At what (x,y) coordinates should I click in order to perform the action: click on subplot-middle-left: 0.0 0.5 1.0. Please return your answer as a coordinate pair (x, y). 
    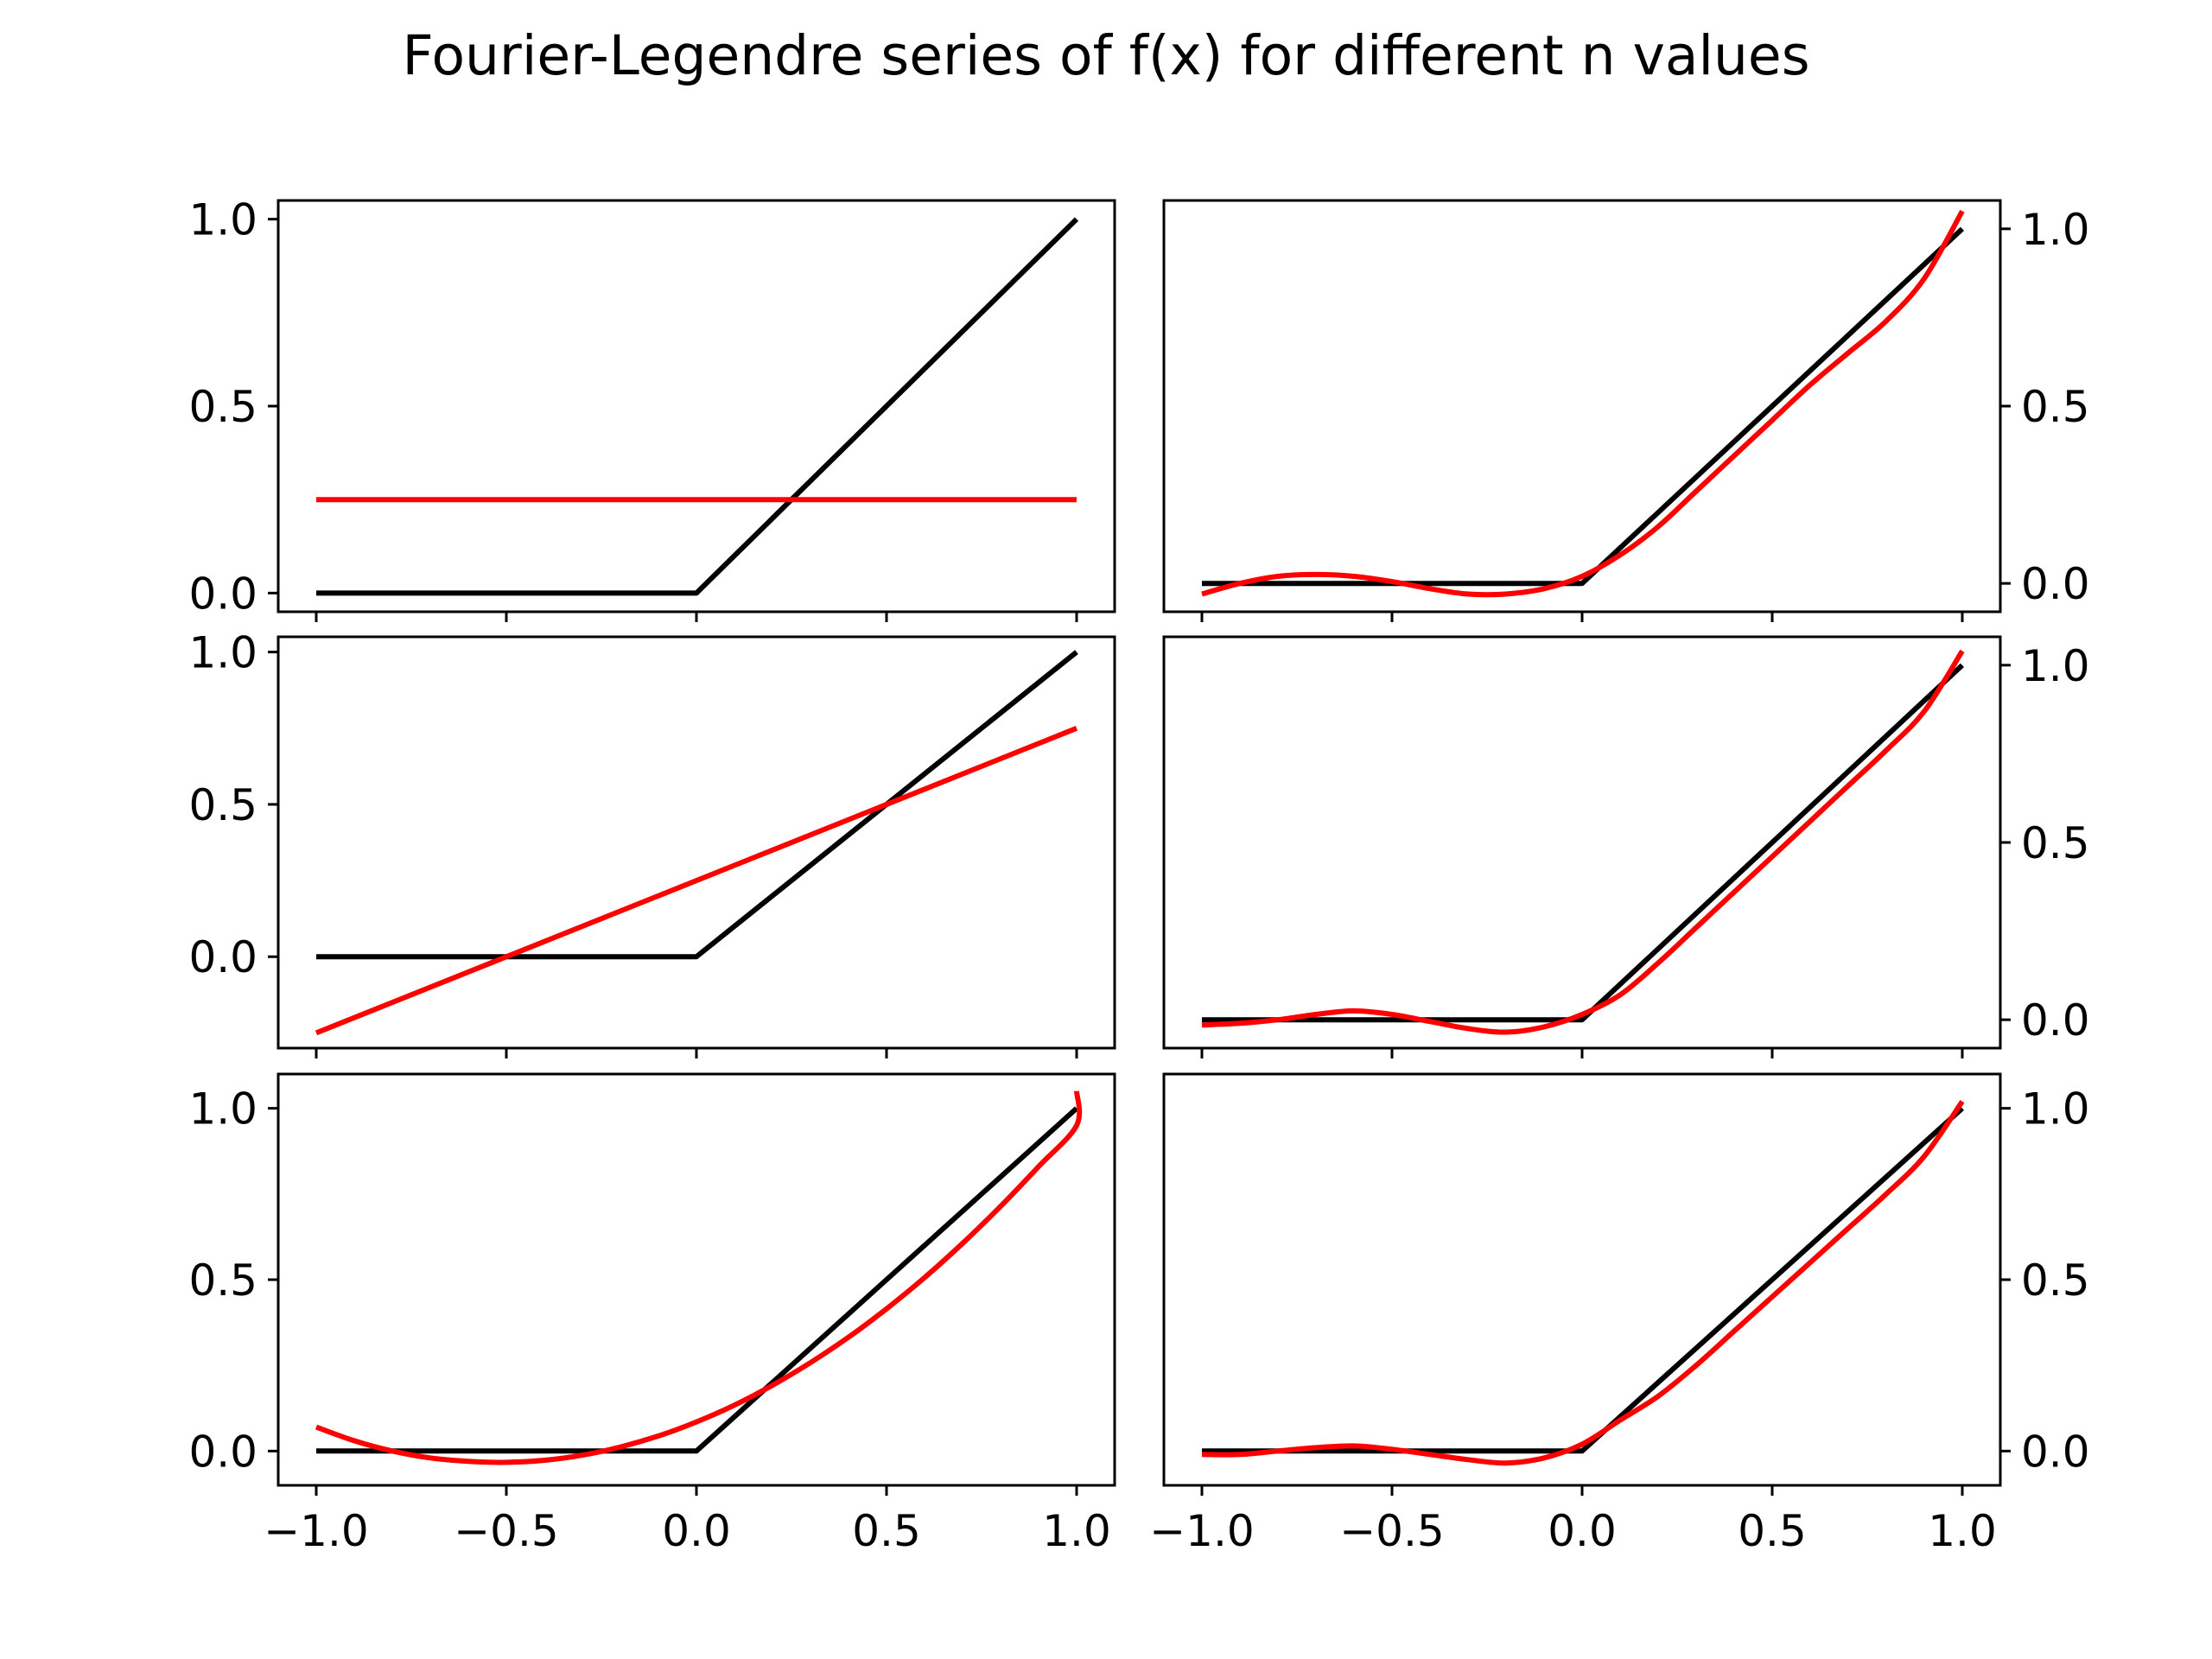
    Looking at the image, I should click on (652, 843).